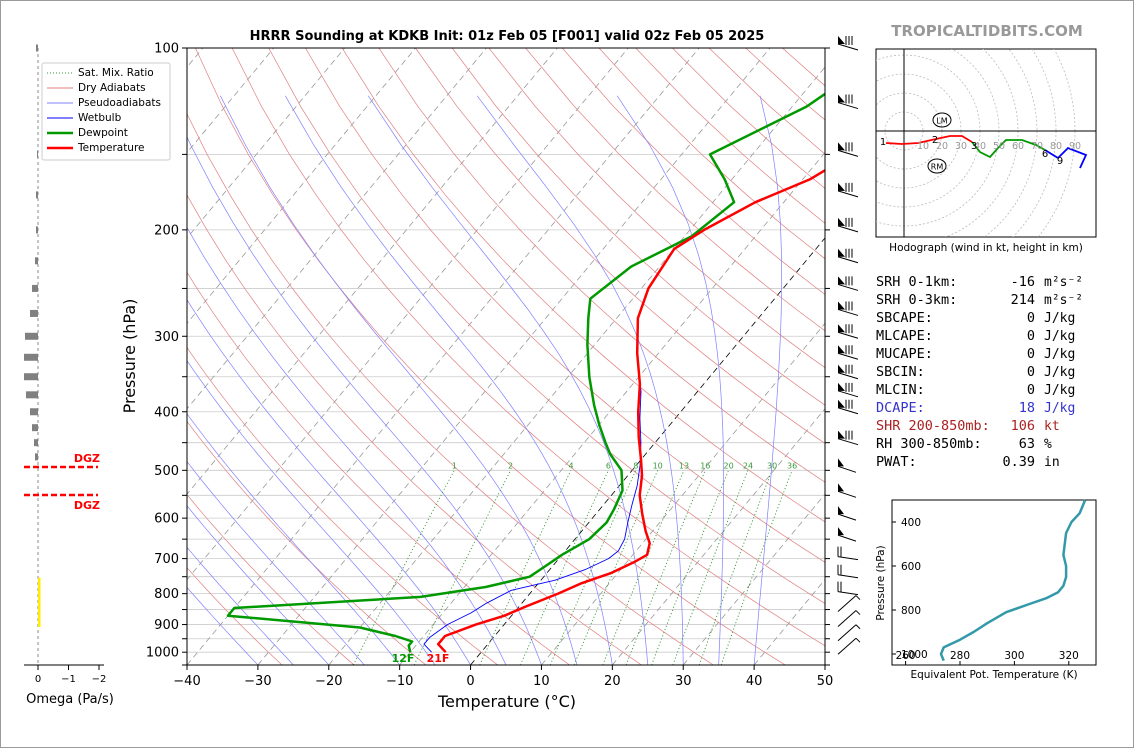 Image resolution: width=1134 pixels, height=748 pixels. I want to click on surface-temperature-label: 21F, so click(438, 658).